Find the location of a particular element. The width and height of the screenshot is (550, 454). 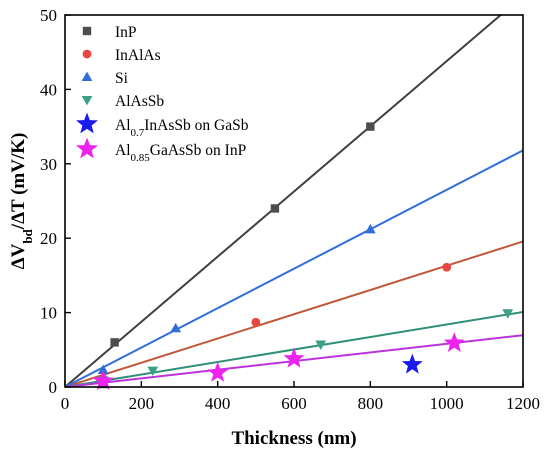

y-axis-title: ΔVbd/ΔT (mV/K) is located at coordinates (21, 201).